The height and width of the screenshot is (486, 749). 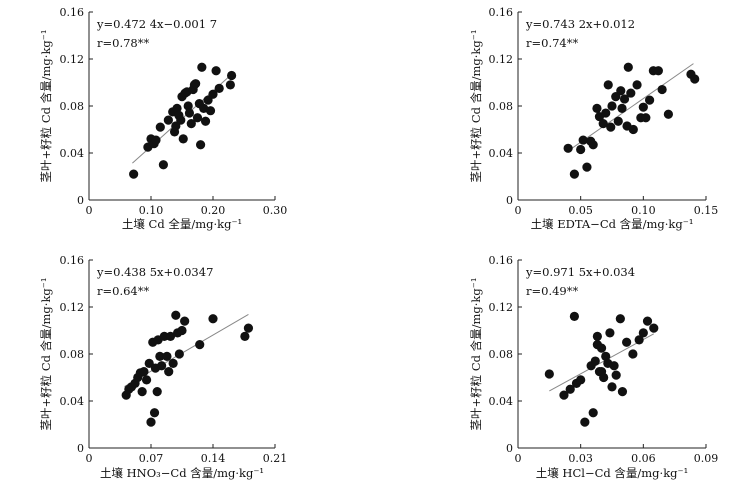 What do you see at coordinates (151, 458) in the screenshot?
I see `x-tick-label: 0.07` at bounding box center [151, 458].